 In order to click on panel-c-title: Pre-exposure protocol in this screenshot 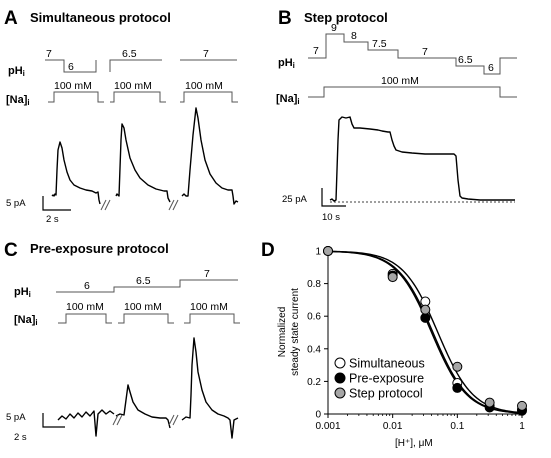, I will do `click(99, 248)`.